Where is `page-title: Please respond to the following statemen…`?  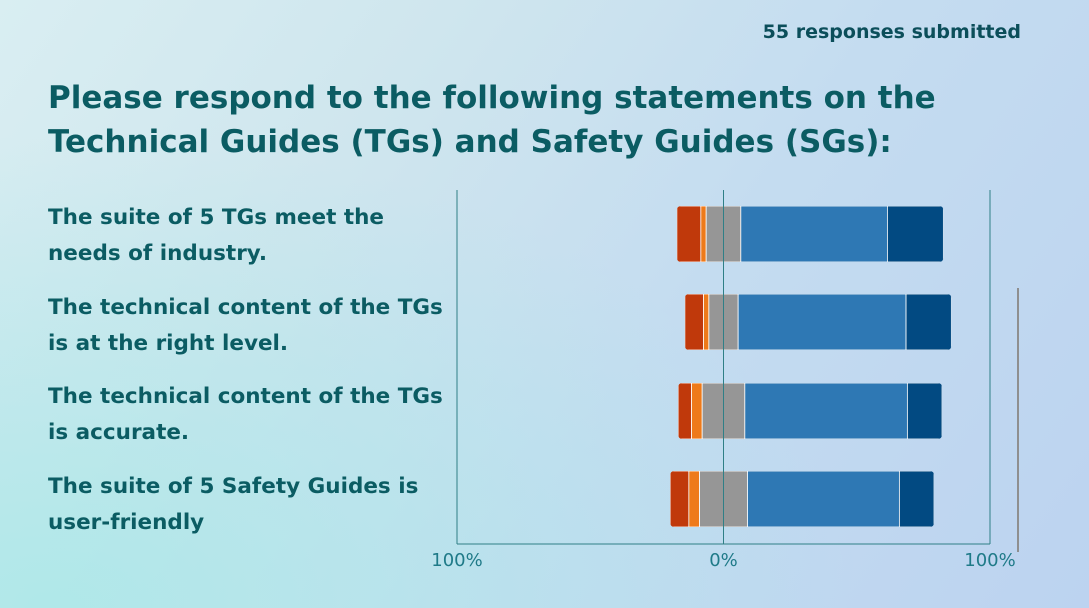
page-title: Please respond to the following statemen… is located at coordinates (492, 120).